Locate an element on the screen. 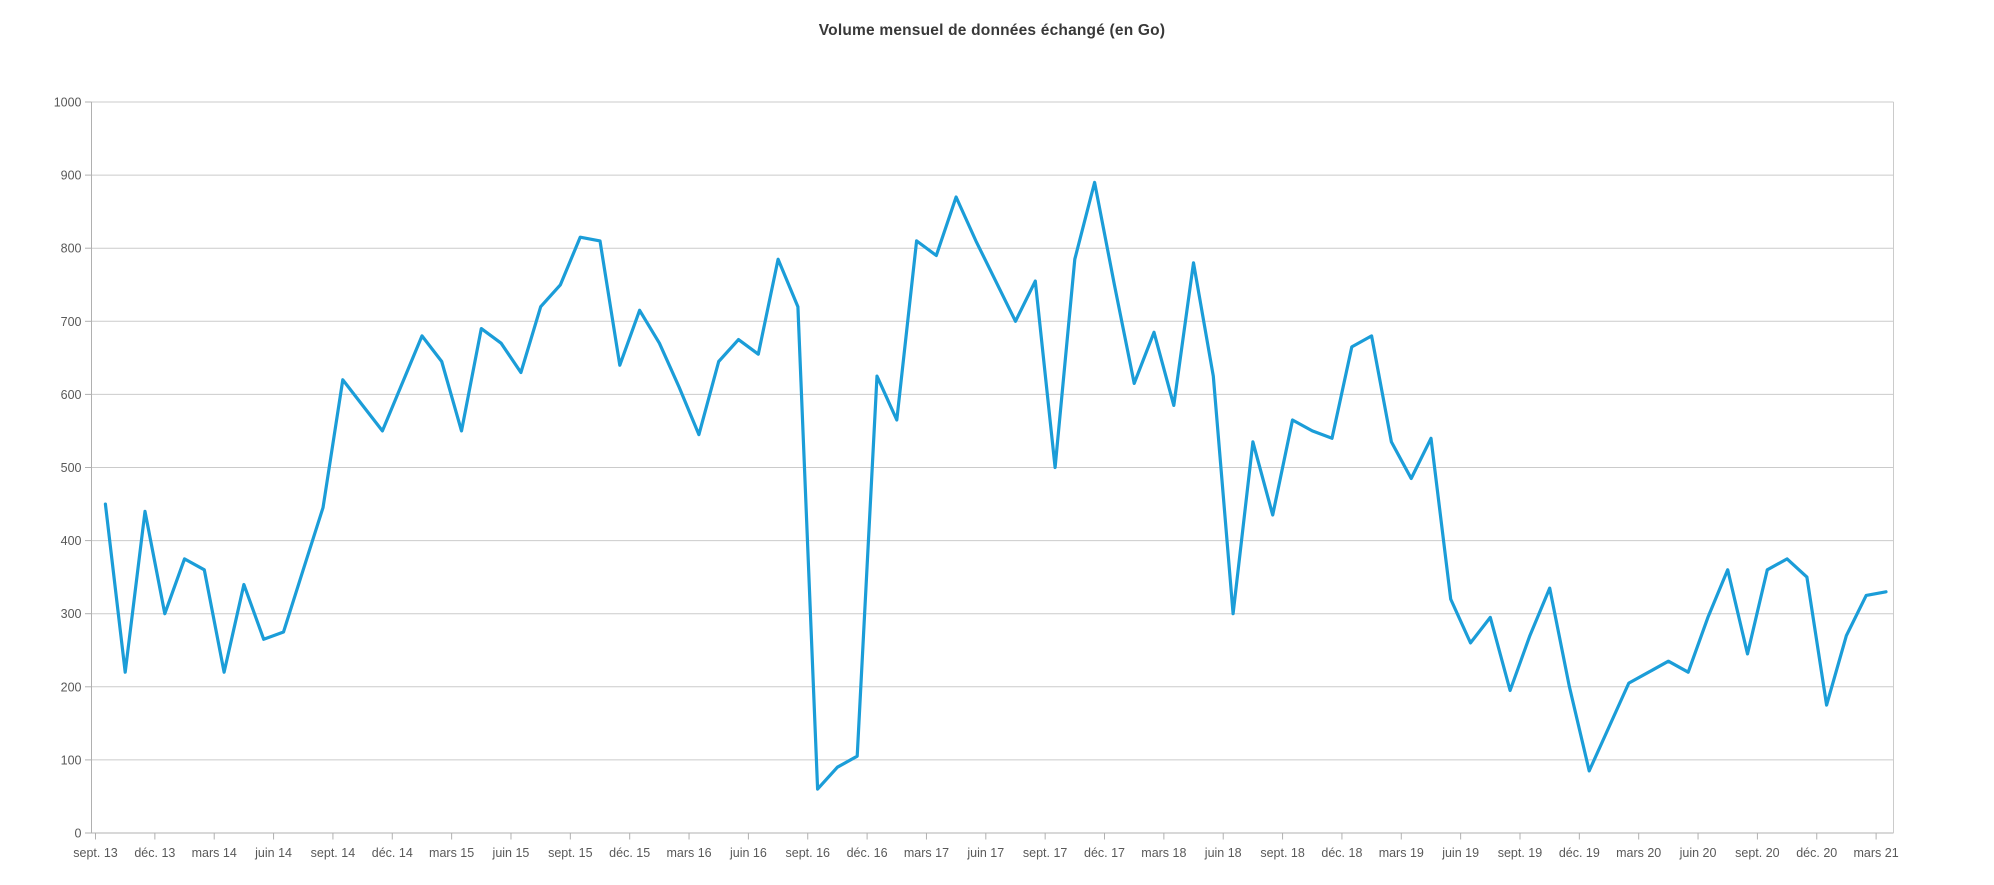 This screenshot has width=1994, height=885. y-tick-label: 500 is located at coordinates (71, 468).